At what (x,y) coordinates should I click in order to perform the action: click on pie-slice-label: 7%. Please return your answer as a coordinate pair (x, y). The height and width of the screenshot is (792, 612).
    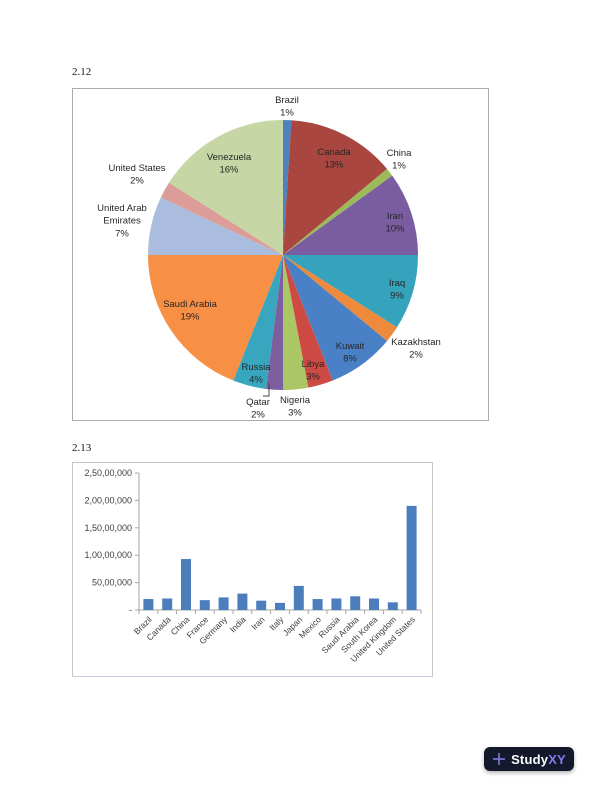
    Looking at the image, I should click on (122, 233).